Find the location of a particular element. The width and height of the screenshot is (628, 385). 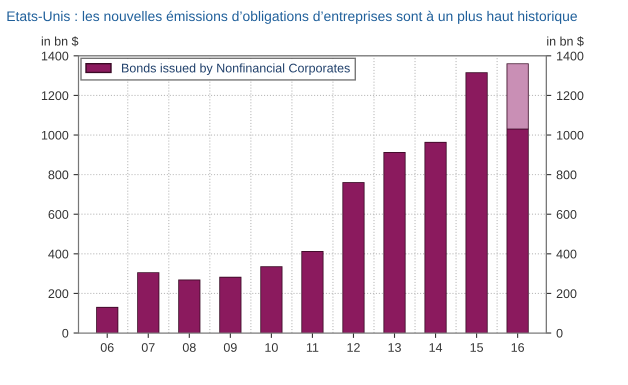

y-tick-label: 1400 is located at coordinates (55, 56).